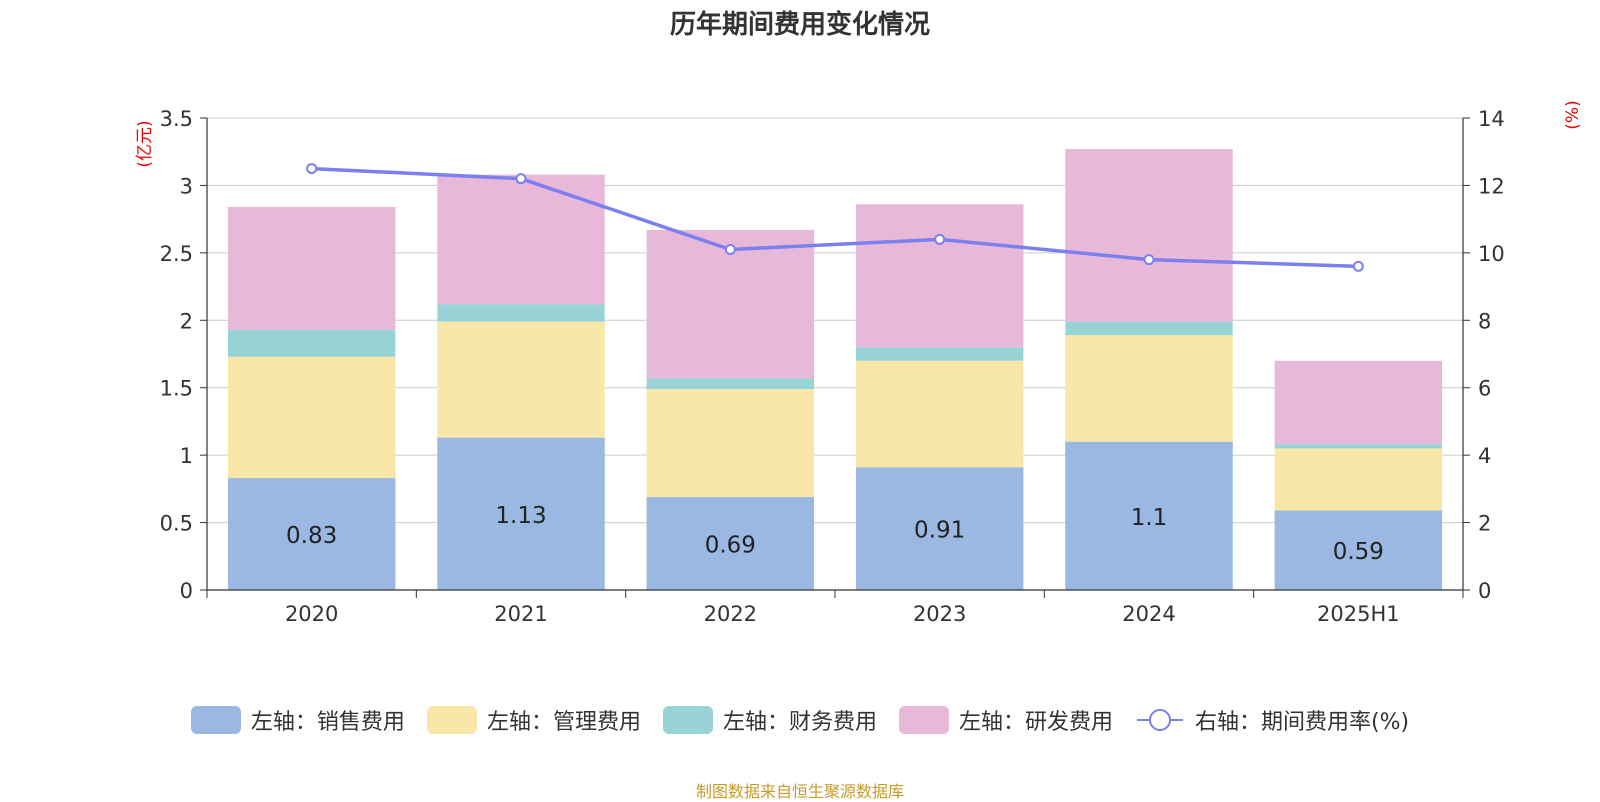 The image size is (1600, 802). Describe the element at coordinates (145, 143) in the screenshot. I see `left-axis-unit: (亿元)` at that location.